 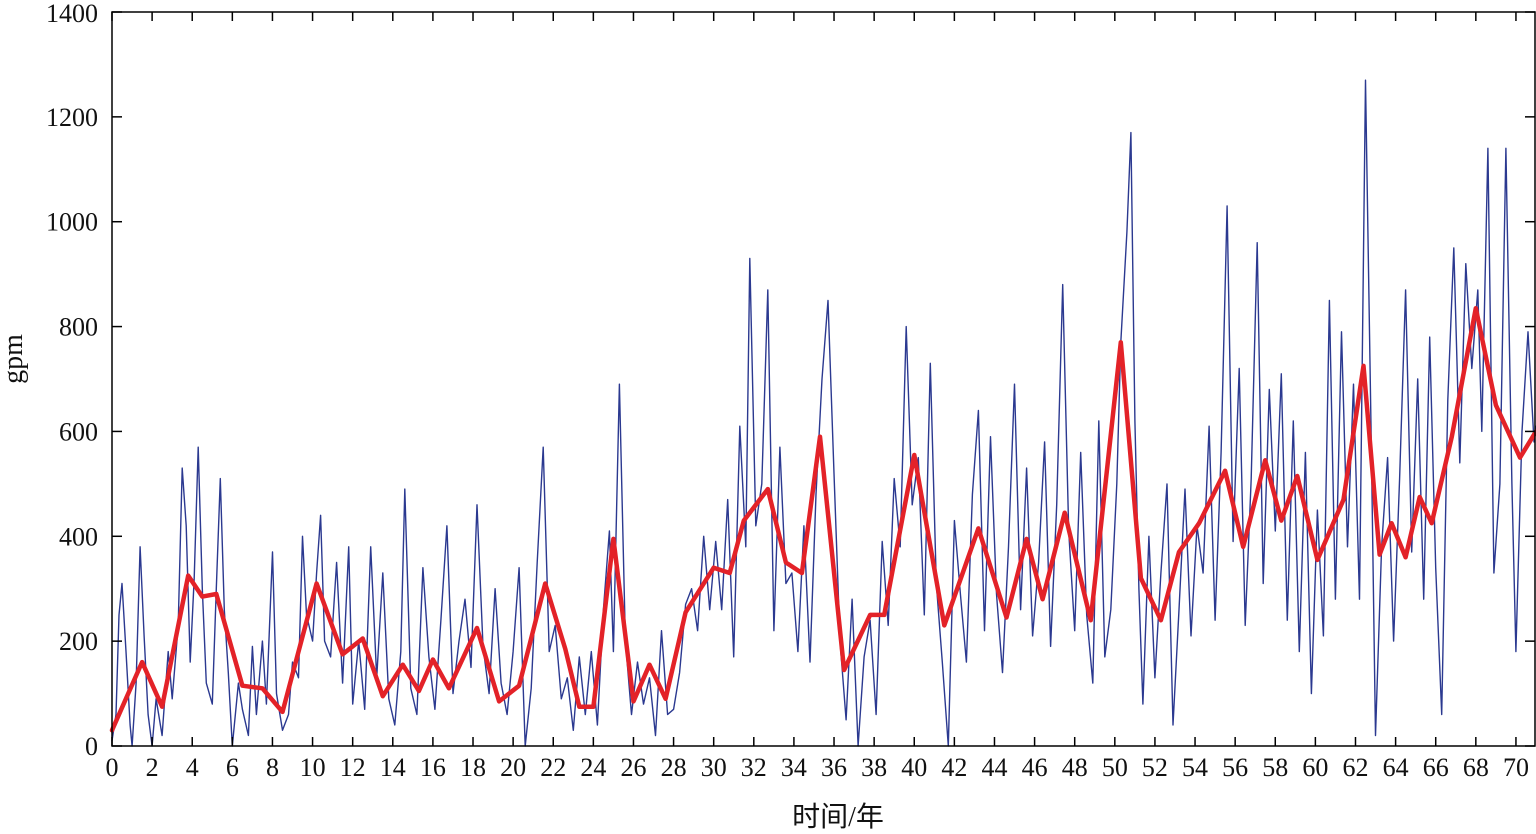 I want to click on x-tick-label: 38, so click(x=874, y=767).